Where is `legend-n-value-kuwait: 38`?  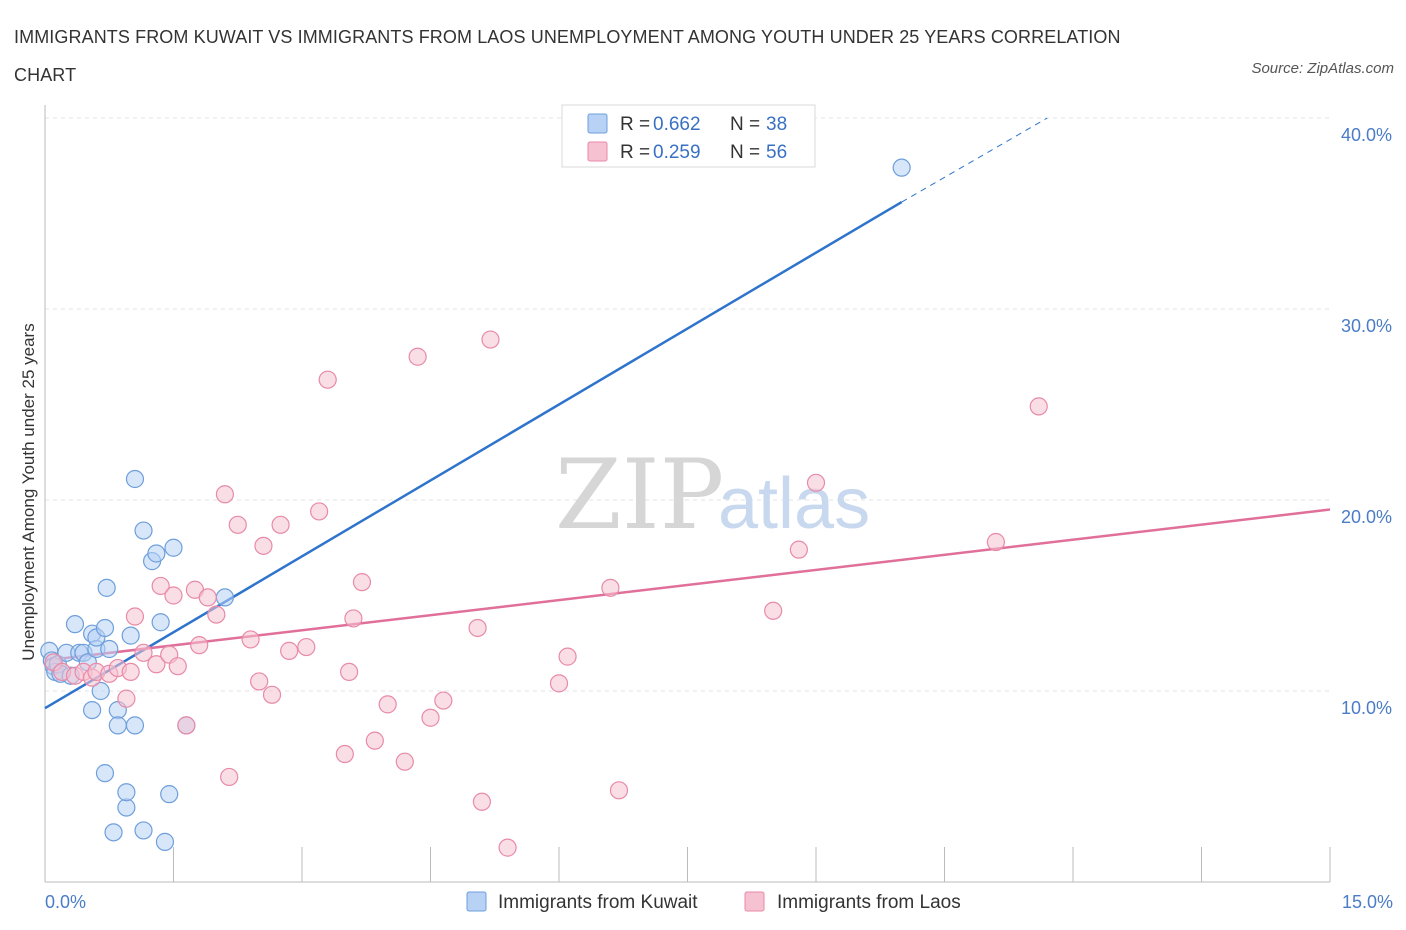
legend-n-value-kuwait: 38 is located at coordinates (776, 124).